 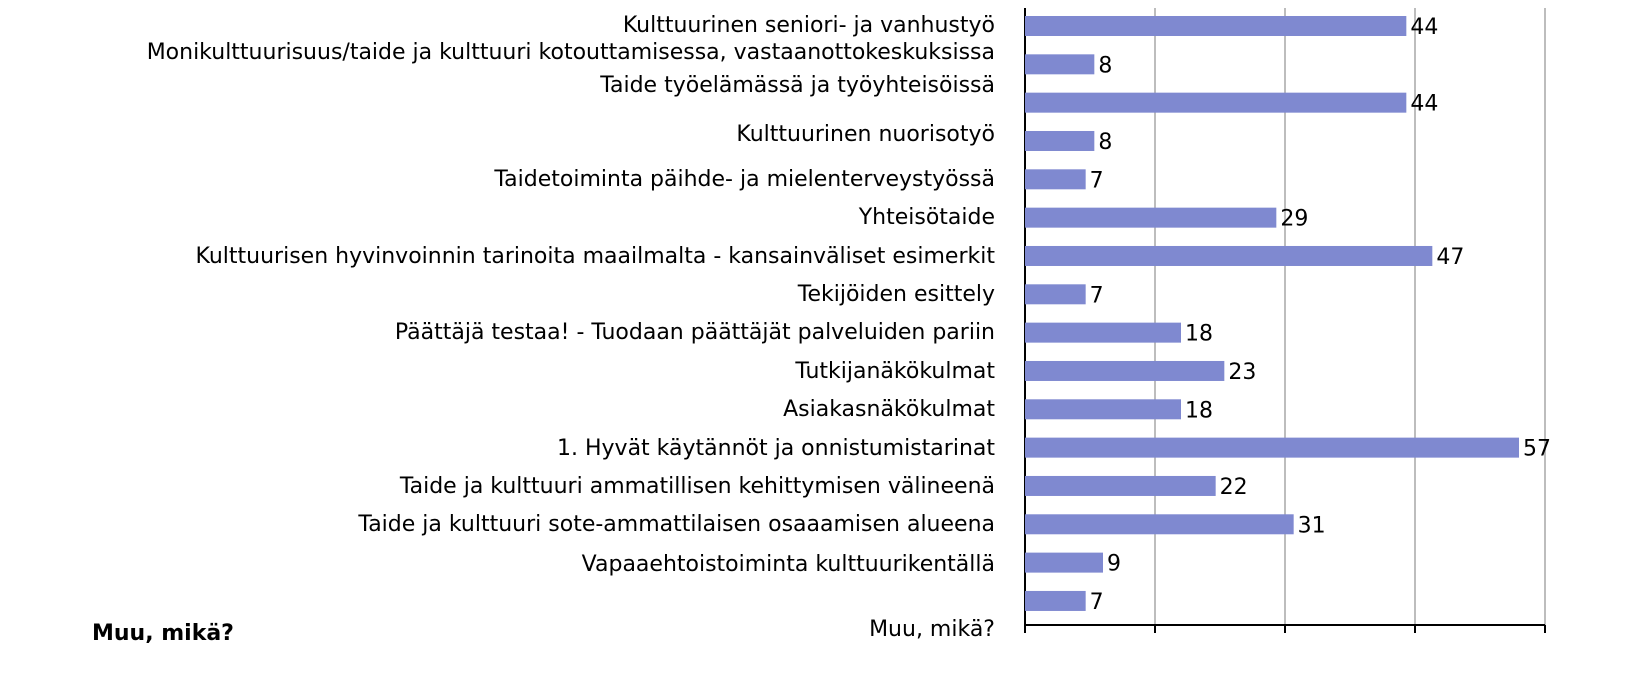 I want to click on category-label: Kulttuurinen nuorisotyö, so click(x=865, y=134).